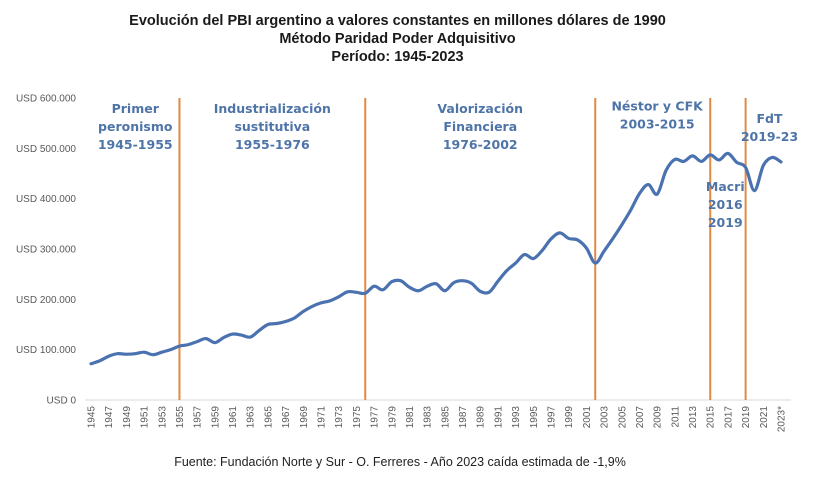  What do you see at coordinates (516, 417) in the screenshot?
I see `x-tick-label: 1993` at bounding box center [516, 417].